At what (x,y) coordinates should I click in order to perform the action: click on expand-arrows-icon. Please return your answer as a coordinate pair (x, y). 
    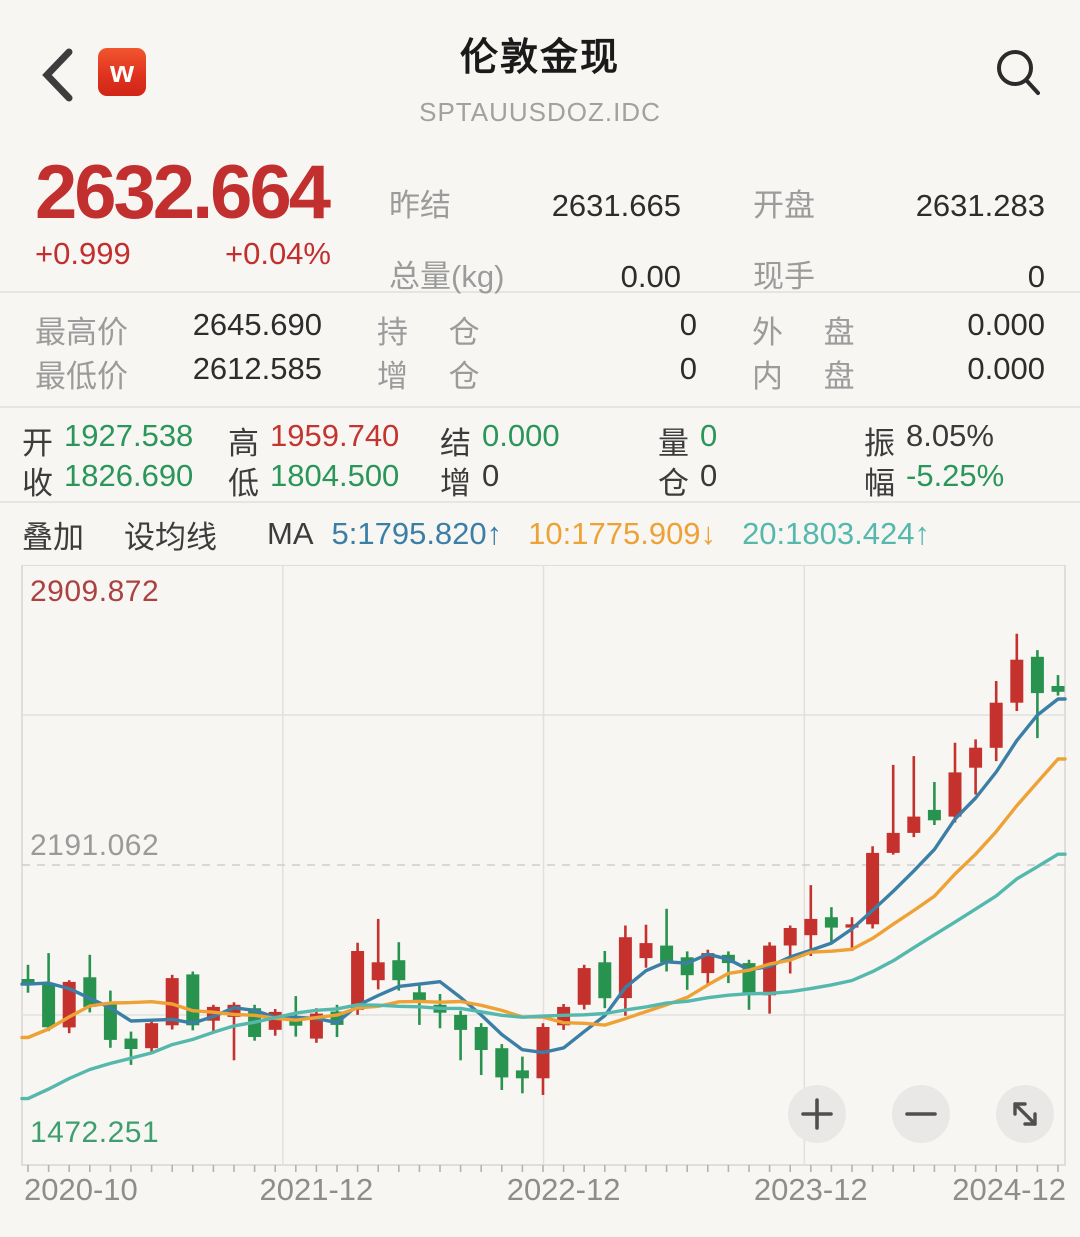
    Looking at the image, I should click on (1025, 1114).